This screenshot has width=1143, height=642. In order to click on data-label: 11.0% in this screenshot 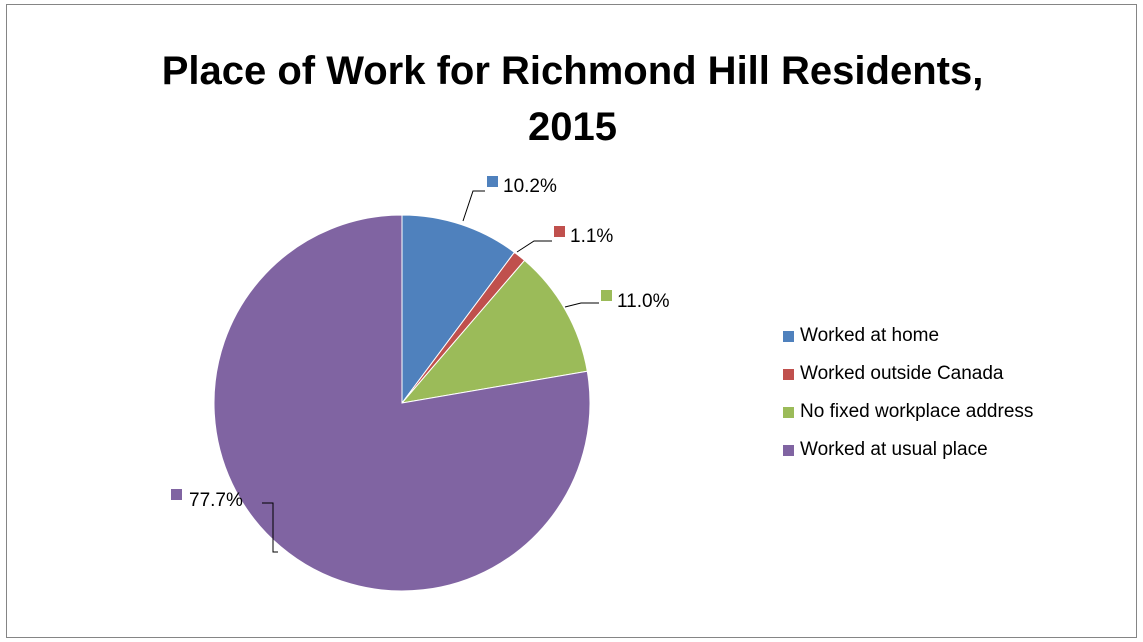, I will do `click(643, 301)`.